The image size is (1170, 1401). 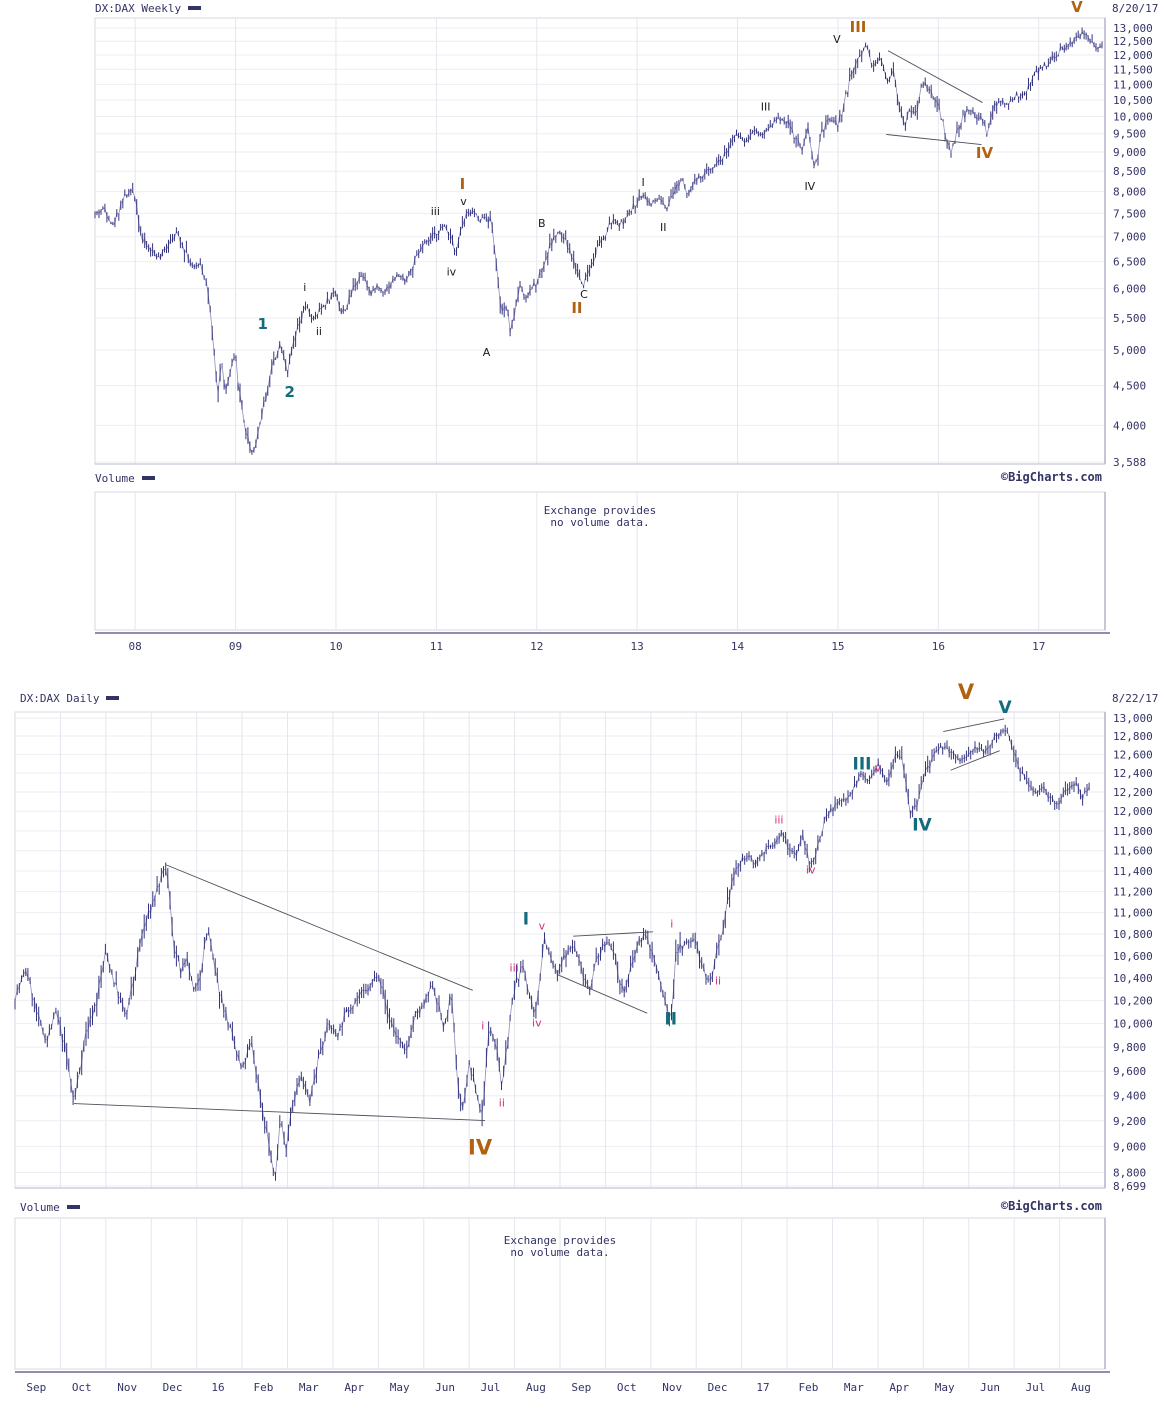 I want to click on dax-daily-y-tick-label: 13,000, so click(x=1133, y=718).